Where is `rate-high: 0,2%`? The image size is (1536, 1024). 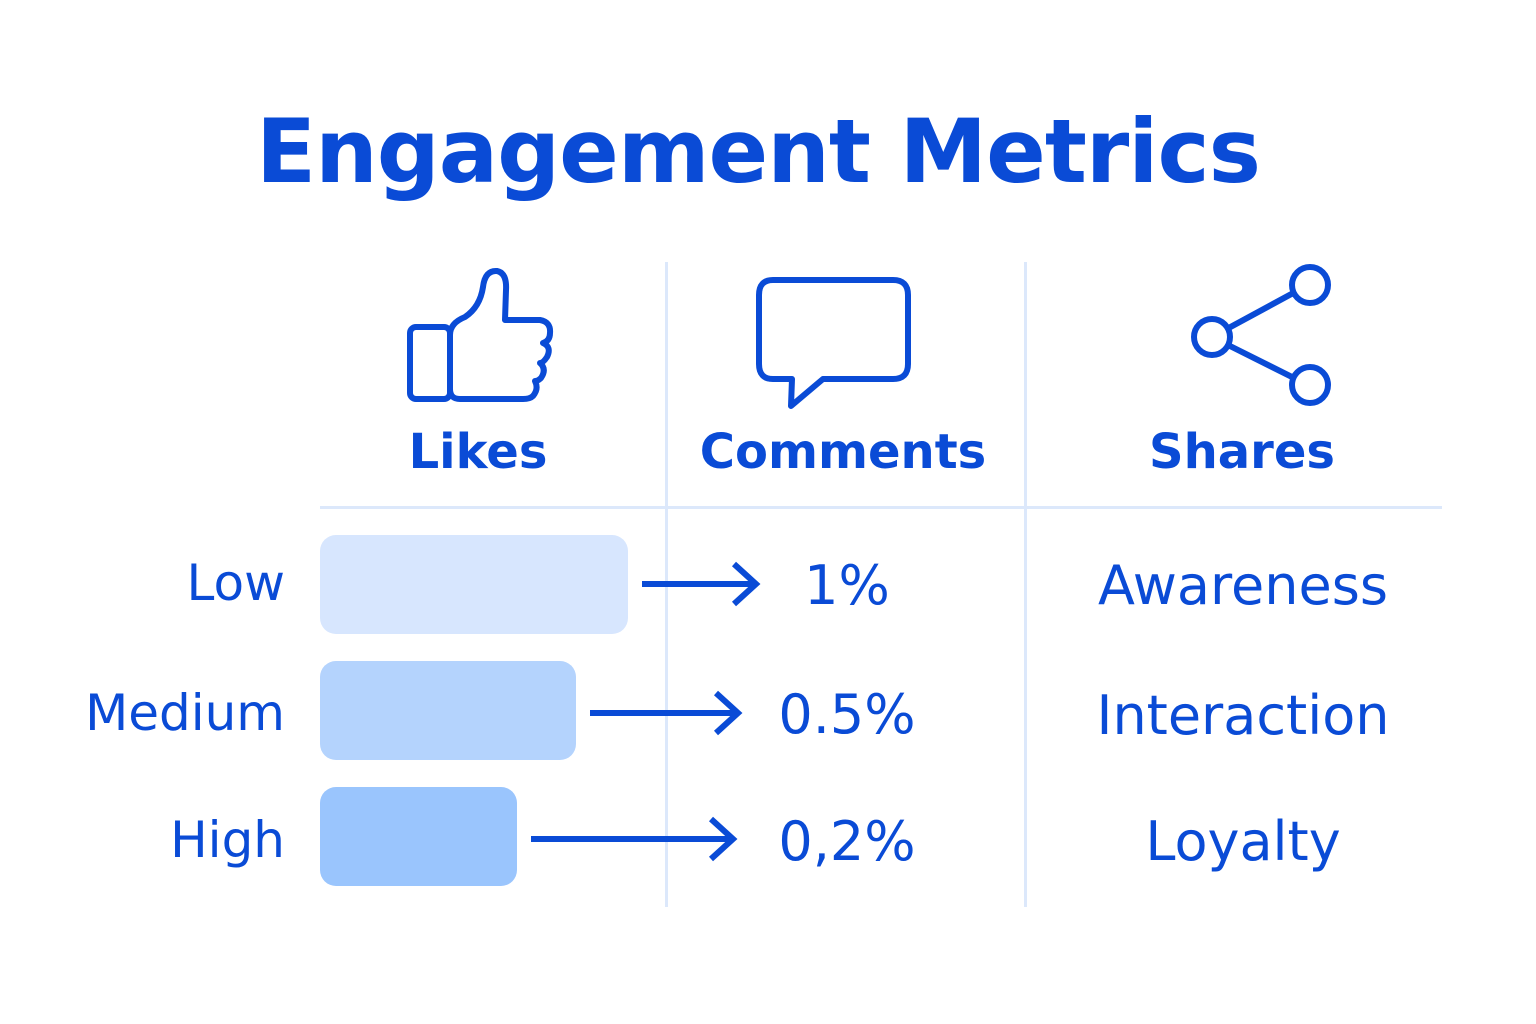 rate-high: 0,2% is located at coordinates (847, 841).